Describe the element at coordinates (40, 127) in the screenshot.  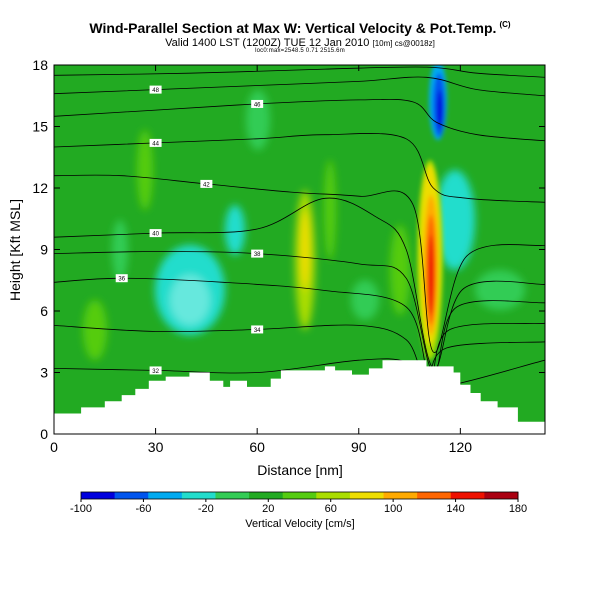
I see `y-tick-label: 15` at that location.